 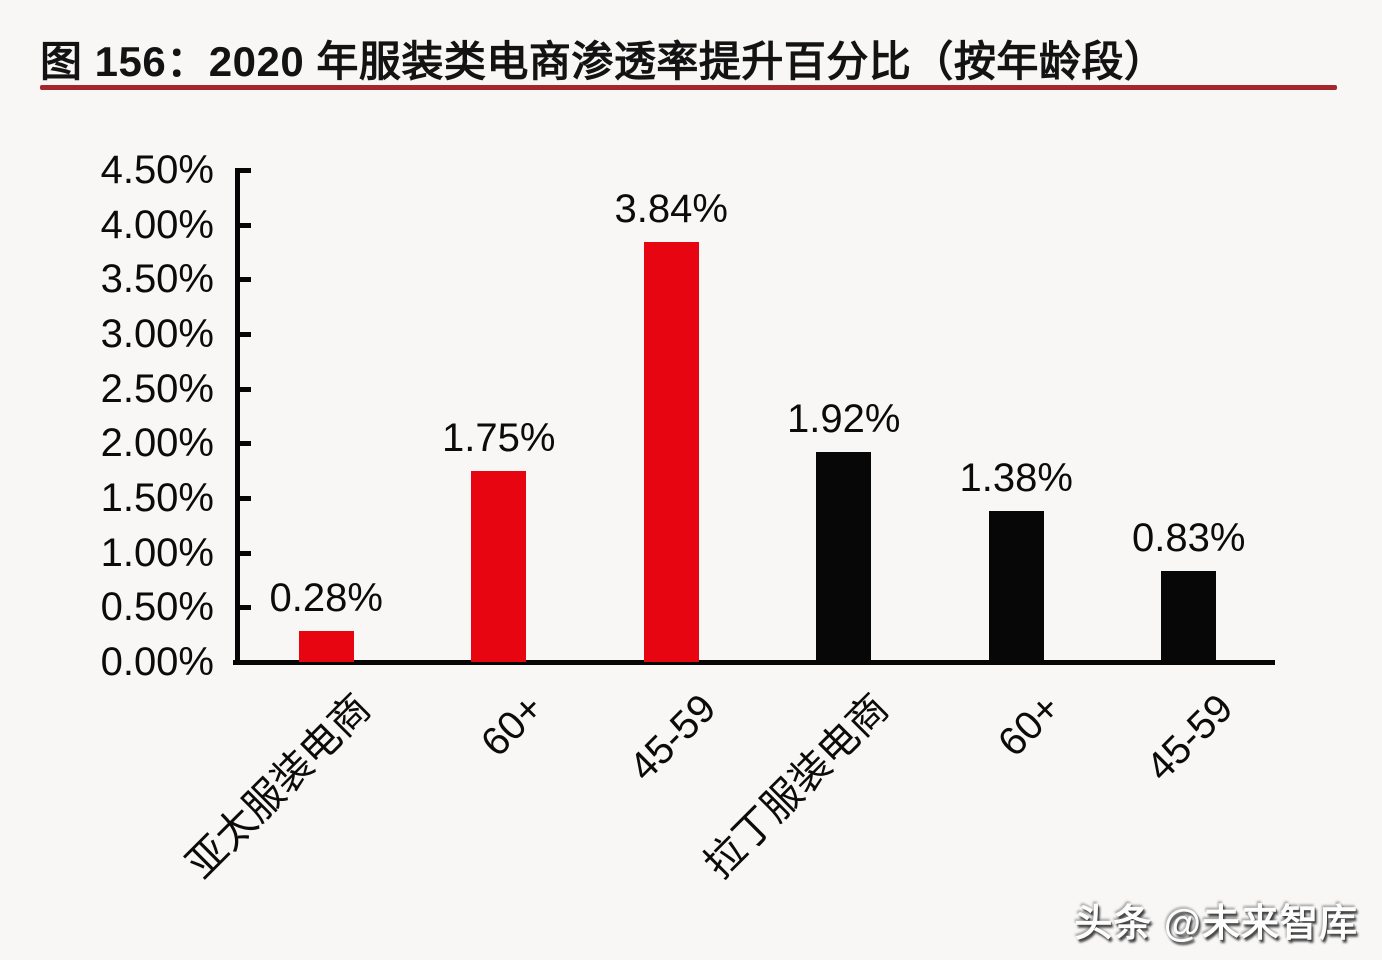 What do you see at coordinates (157, 224) in the screenshot?
I see `y-axis-tick-label: 4.00%` at bounding box center [157, 224].